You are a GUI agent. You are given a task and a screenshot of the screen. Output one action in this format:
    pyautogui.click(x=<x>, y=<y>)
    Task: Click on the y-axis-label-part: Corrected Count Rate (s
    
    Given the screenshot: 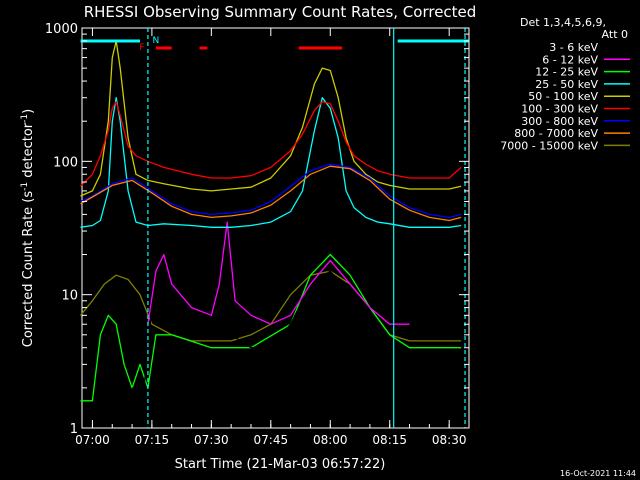 What is the action you would take?
    pyautogui.click(x=28, y=269)
    